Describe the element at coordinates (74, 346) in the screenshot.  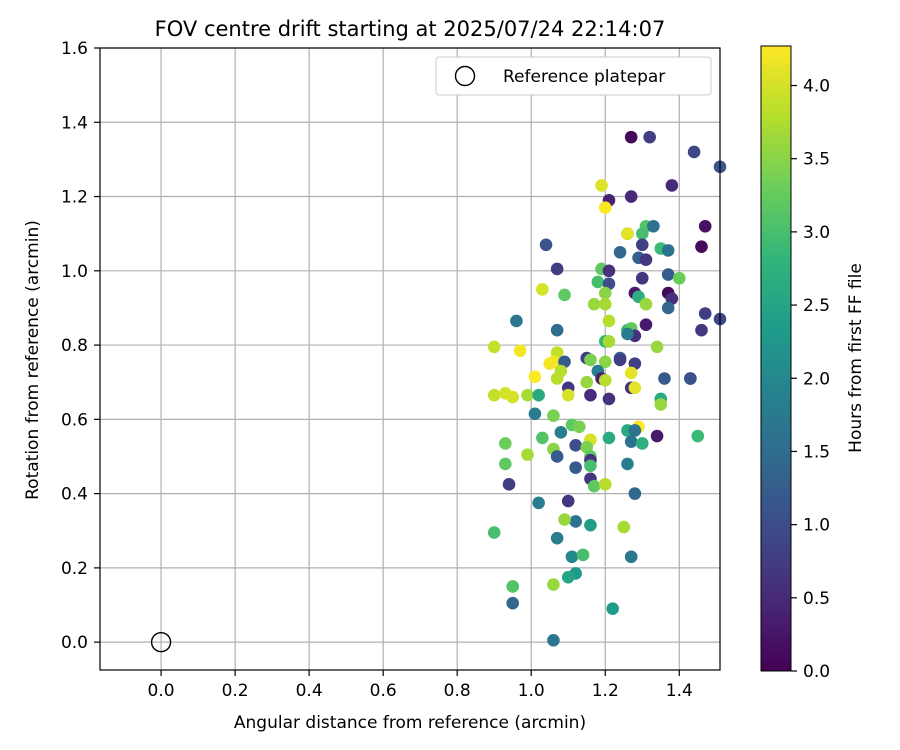
I see `y-tick-label: 0.8` at that location.